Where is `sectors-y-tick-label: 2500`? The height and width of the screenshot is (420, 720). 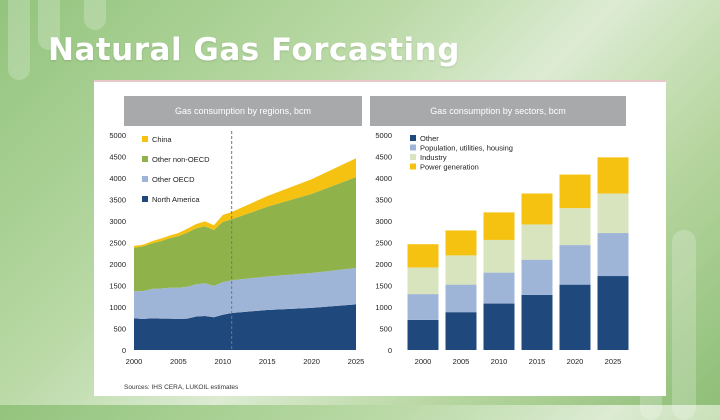
sectors-y-tick-label: 2500 is located at coordinates (383, 243).